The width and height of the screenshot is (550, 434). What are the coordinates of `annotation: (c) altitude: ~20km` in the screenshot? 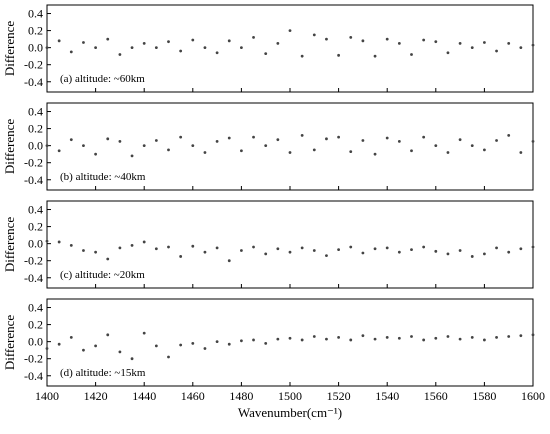 It's located at (102, 275).